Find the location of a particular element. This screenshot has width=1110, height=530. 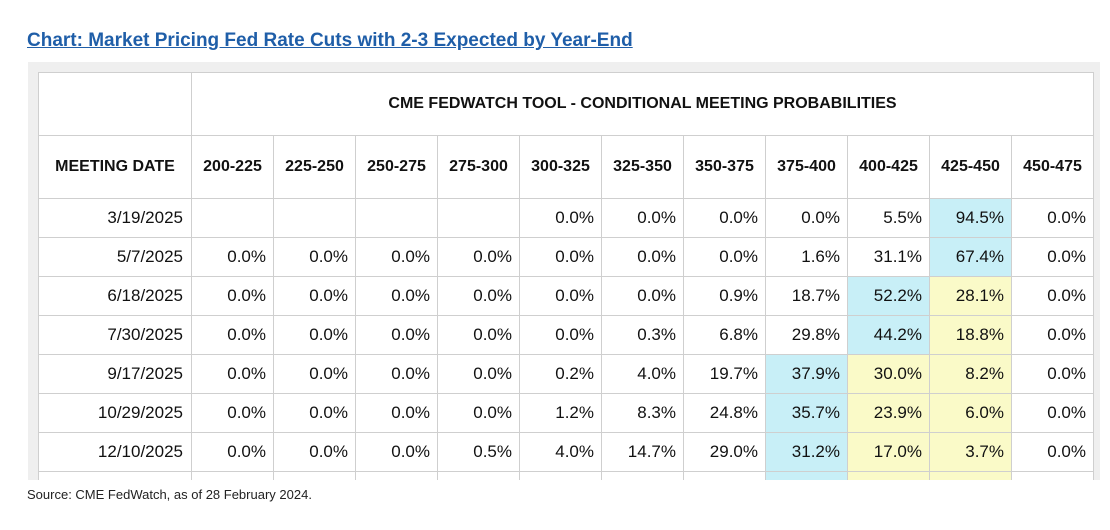

probability-cell: 28.1% is located at coordinates (970, 296).